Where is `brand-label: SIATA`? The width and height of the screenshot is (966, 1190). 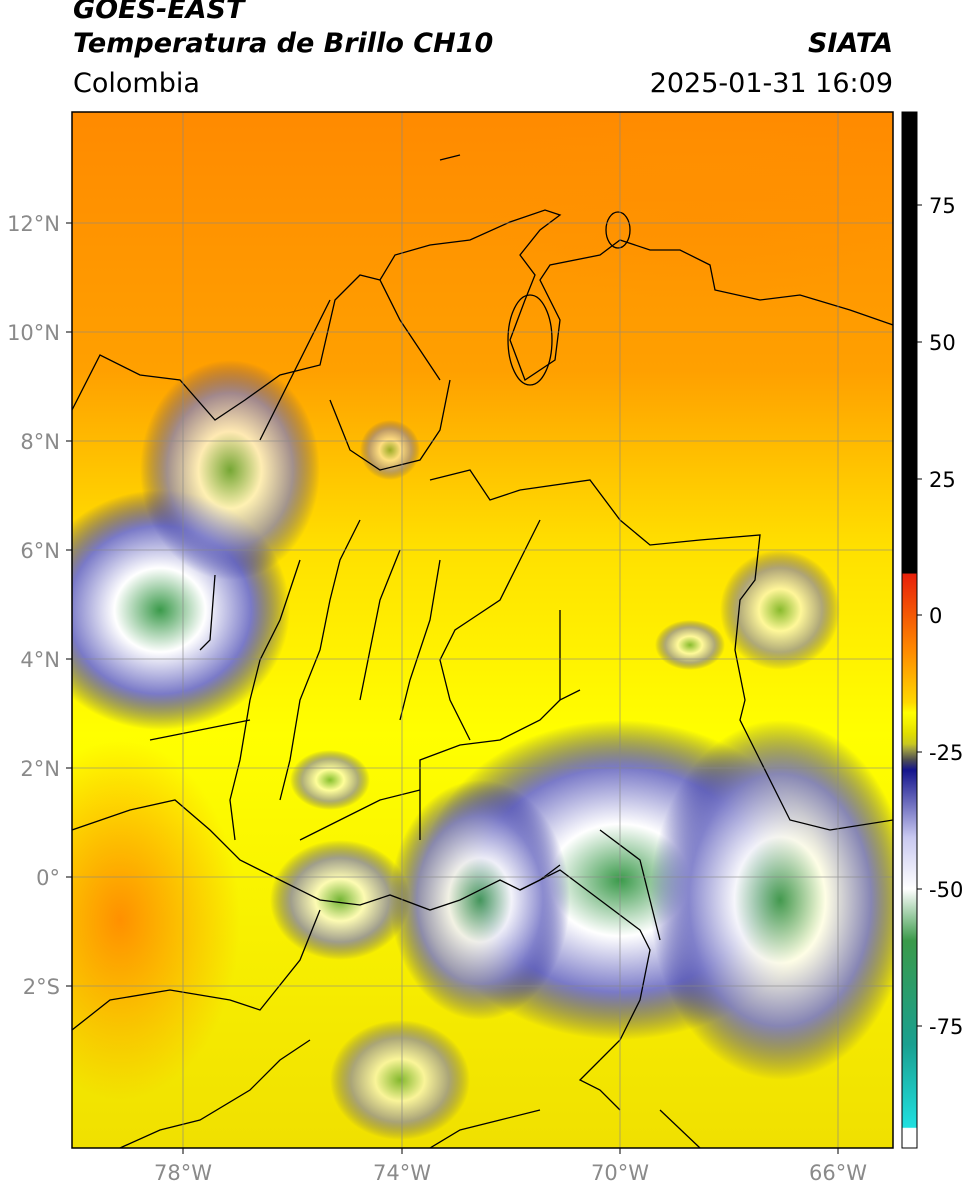 brand-label: SIATA is located at coordinates (850, 43).